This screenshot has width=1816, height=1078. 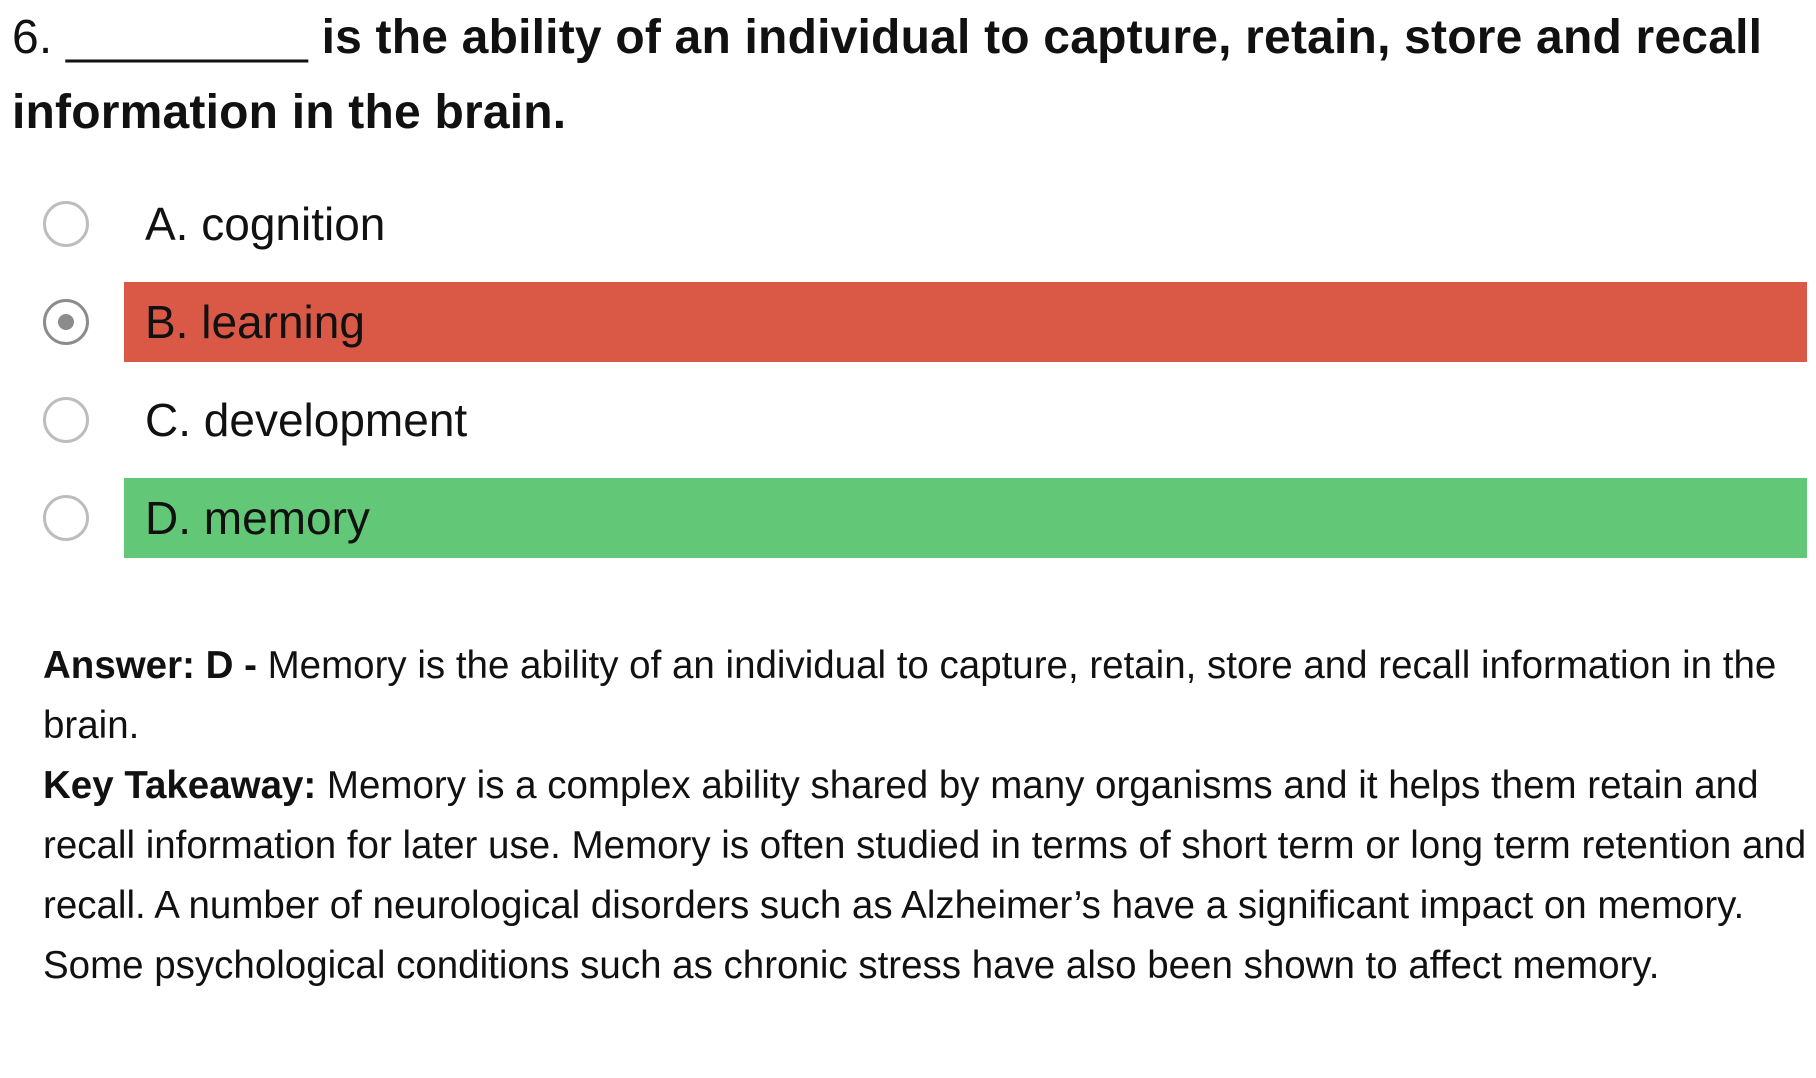 I want to click on option-d-label: D. memory, so click(x=965, y=518).